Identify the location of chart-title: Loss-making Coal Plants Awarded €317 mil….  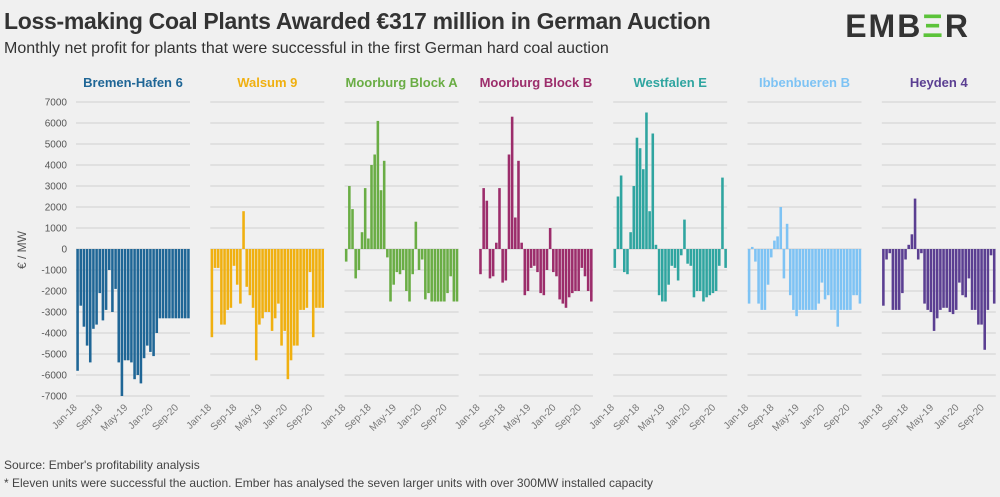
(357, 21).